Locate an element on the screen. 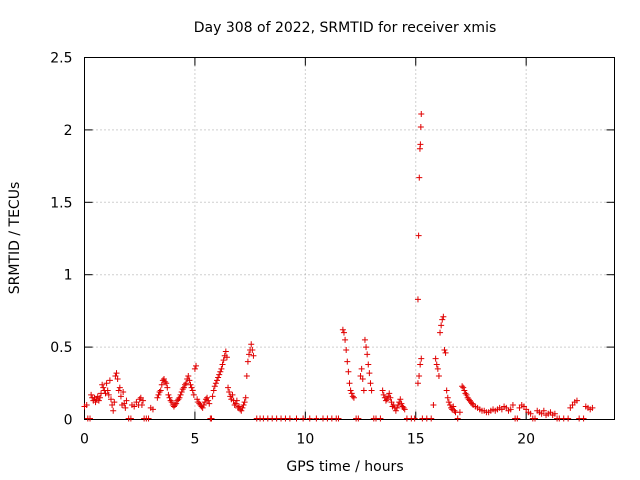  y-tick-label: 1 is located at coordinates (68, 276).